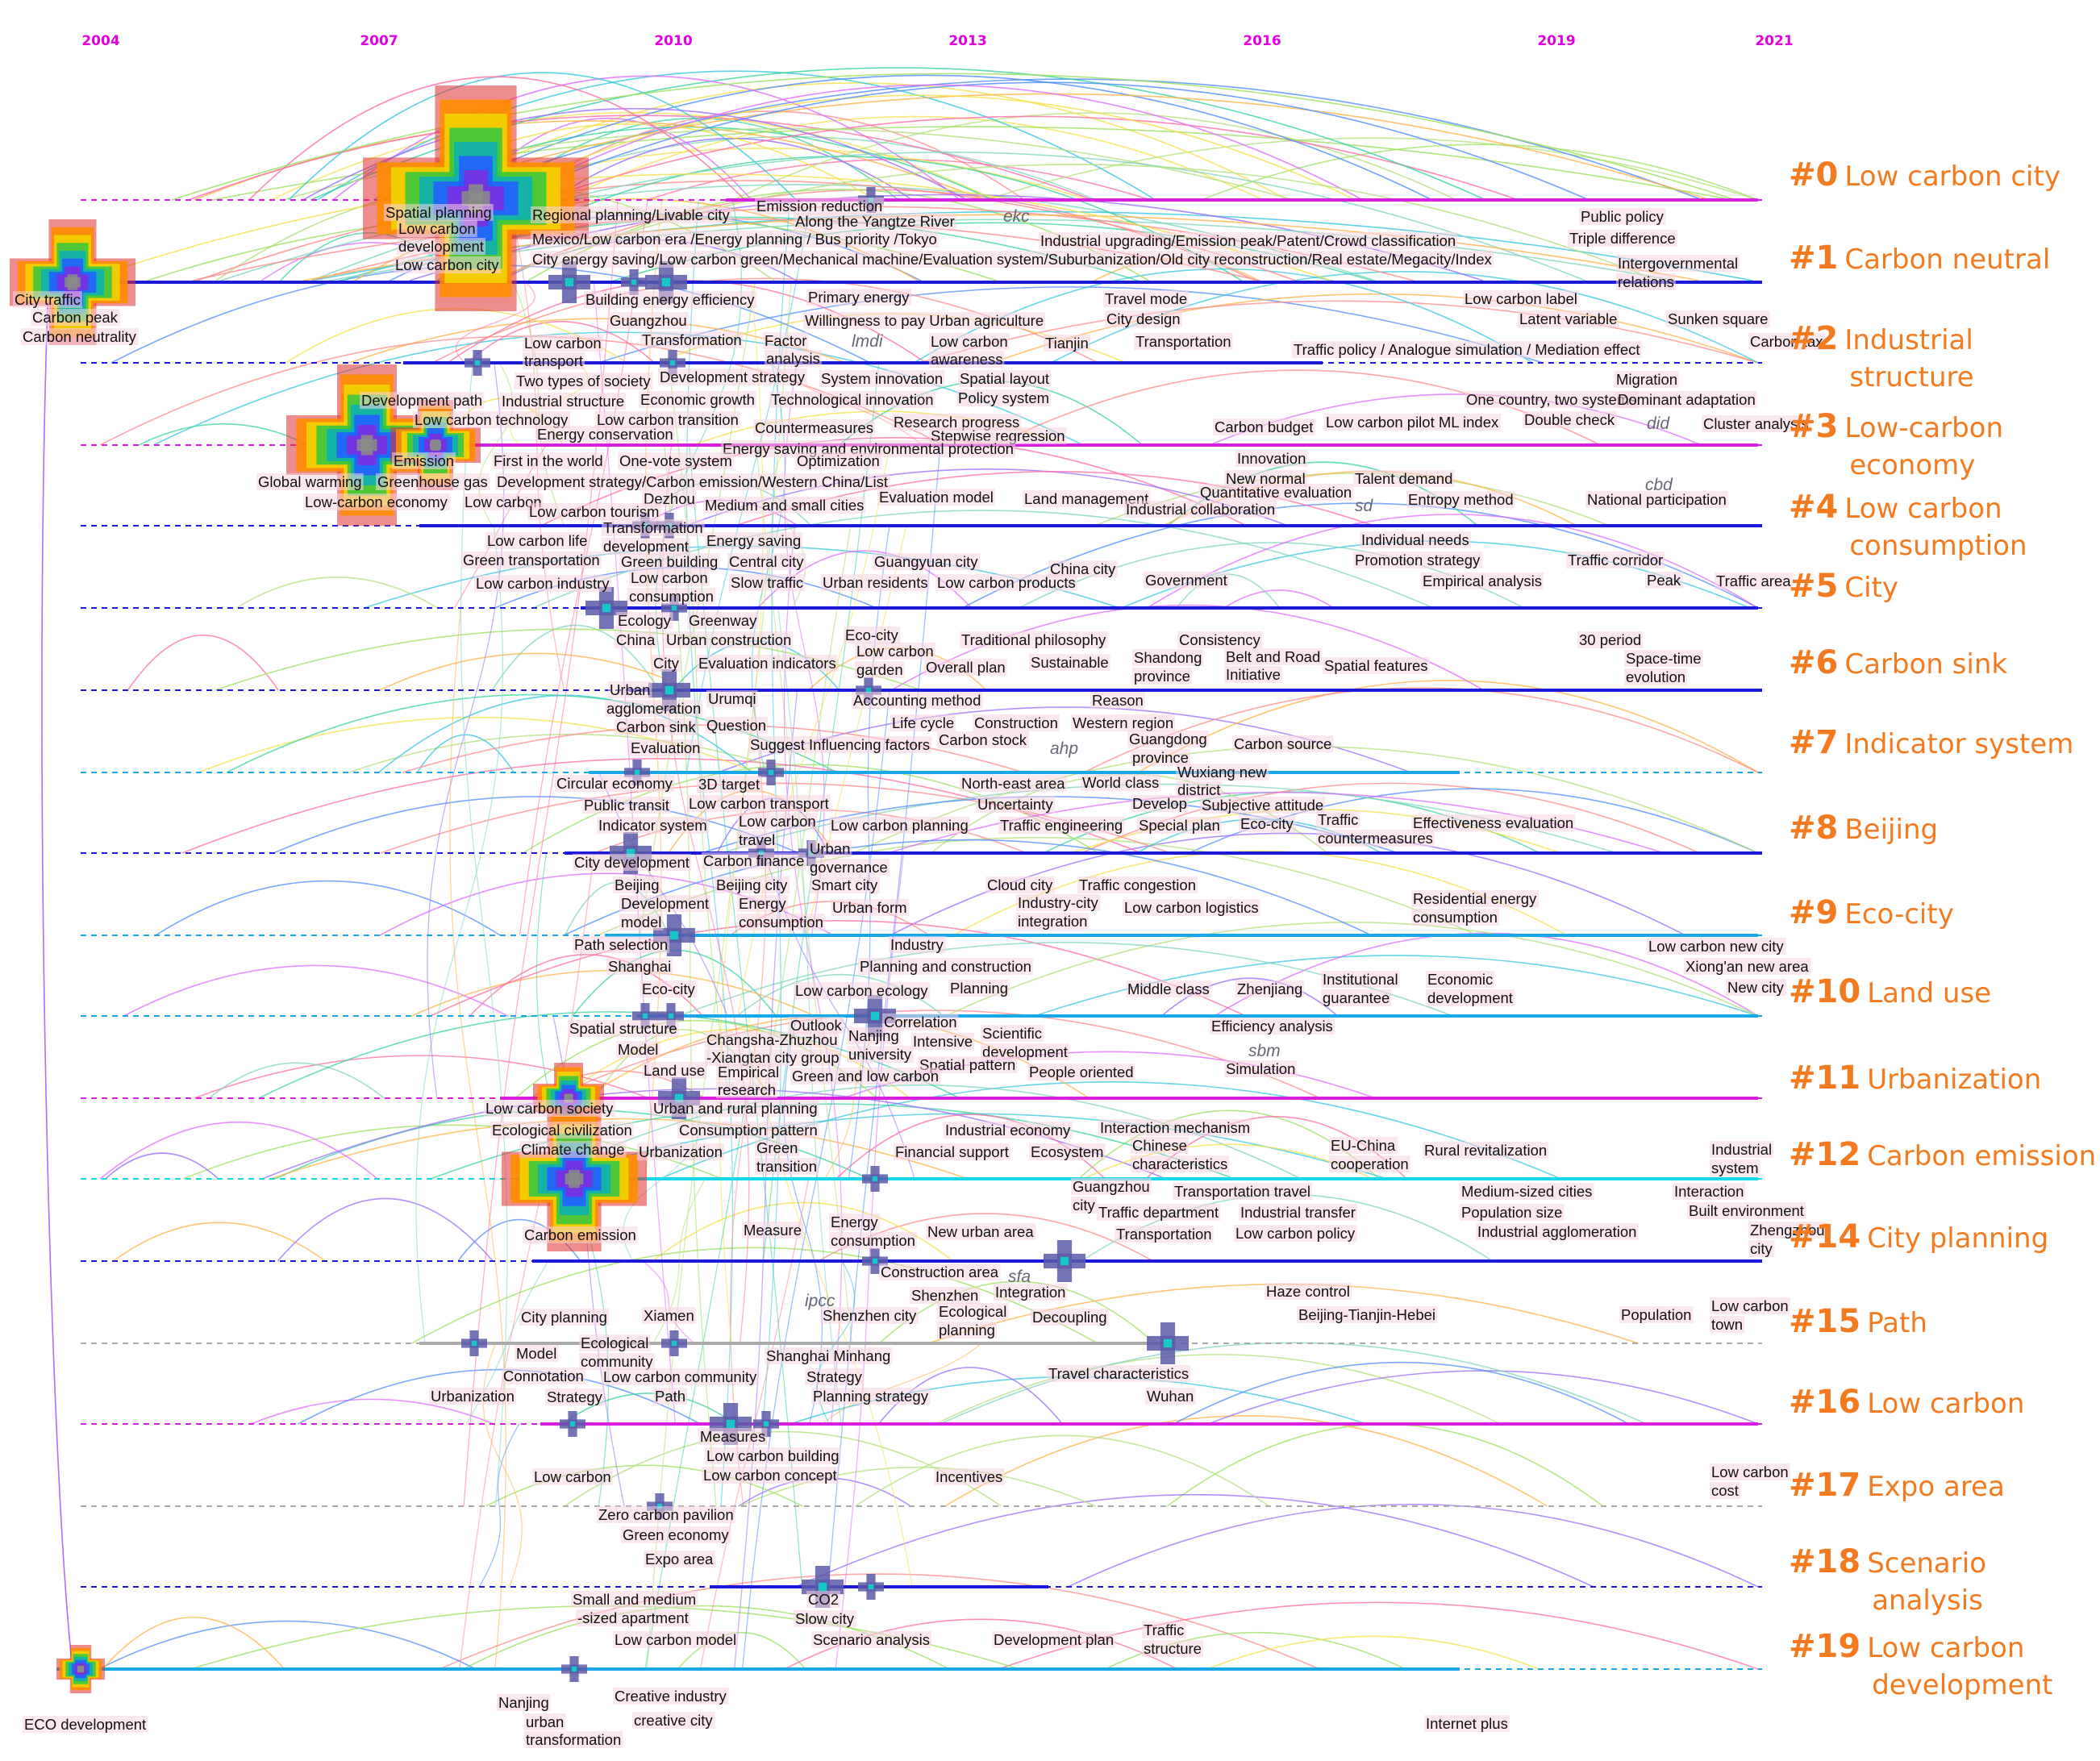 The height and width of the screenshot is (1761, 2100). What do you see at coordinates (1364, 506) in the screenshot?
I see `keyword-abbrev-label: sd` at bounding box center [1364, 506].